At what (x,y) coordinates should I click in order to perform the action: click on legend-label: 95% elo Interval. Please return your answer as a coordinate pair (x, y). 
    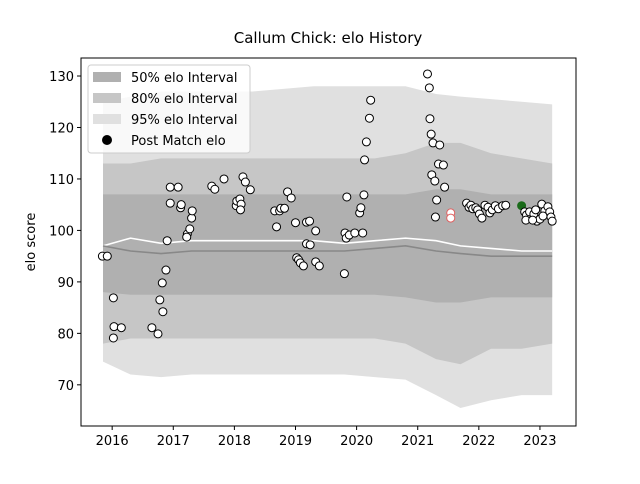
    Looking at the image, I should click on (184, 120).